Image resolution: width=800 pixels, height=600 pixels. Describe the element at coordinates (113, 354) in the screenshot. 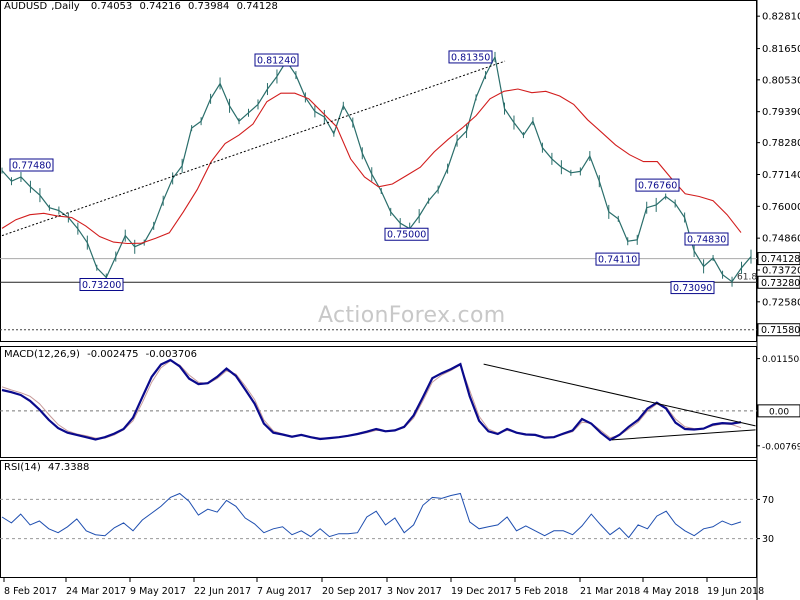

I see `macd-value: -0.002475` at that location.